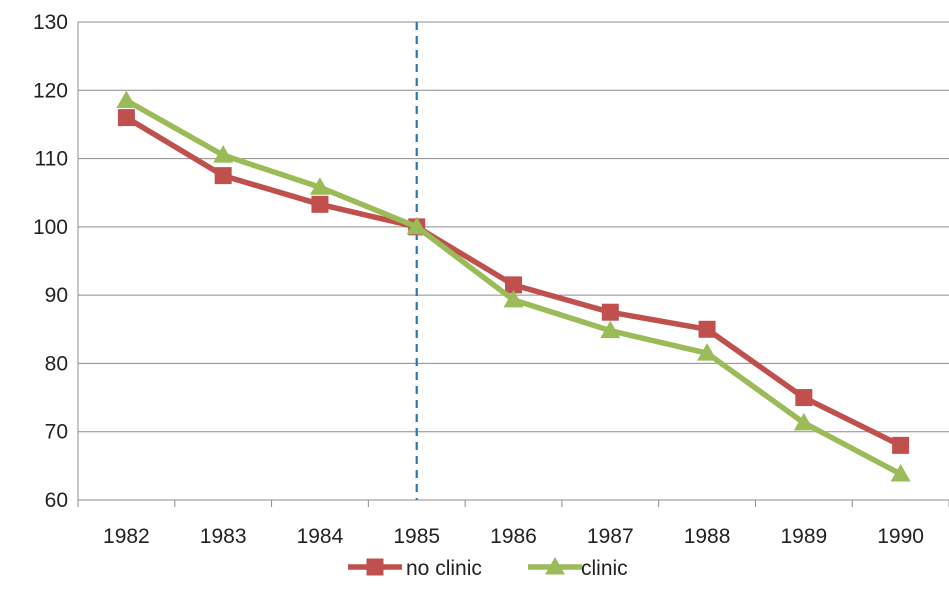 This screenshot has height=610, width=949. Describe the element at coordinates (578, 568) in the screenshot. I see `legend-item: clinic` at that location.